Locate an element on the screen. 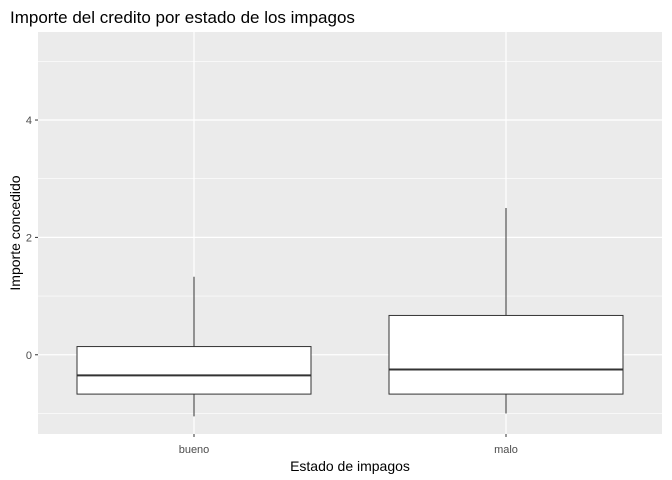  y-tick-label: 4 is located at coordinates (29, 121).